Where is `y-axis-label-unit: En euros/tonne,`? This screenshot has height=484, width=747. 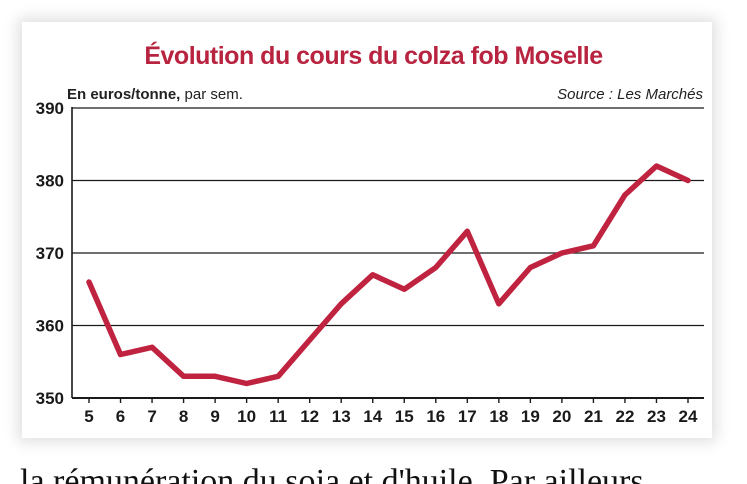
y-axis-label-unit: En euros/tonne, is located at coordinates (124, 94).